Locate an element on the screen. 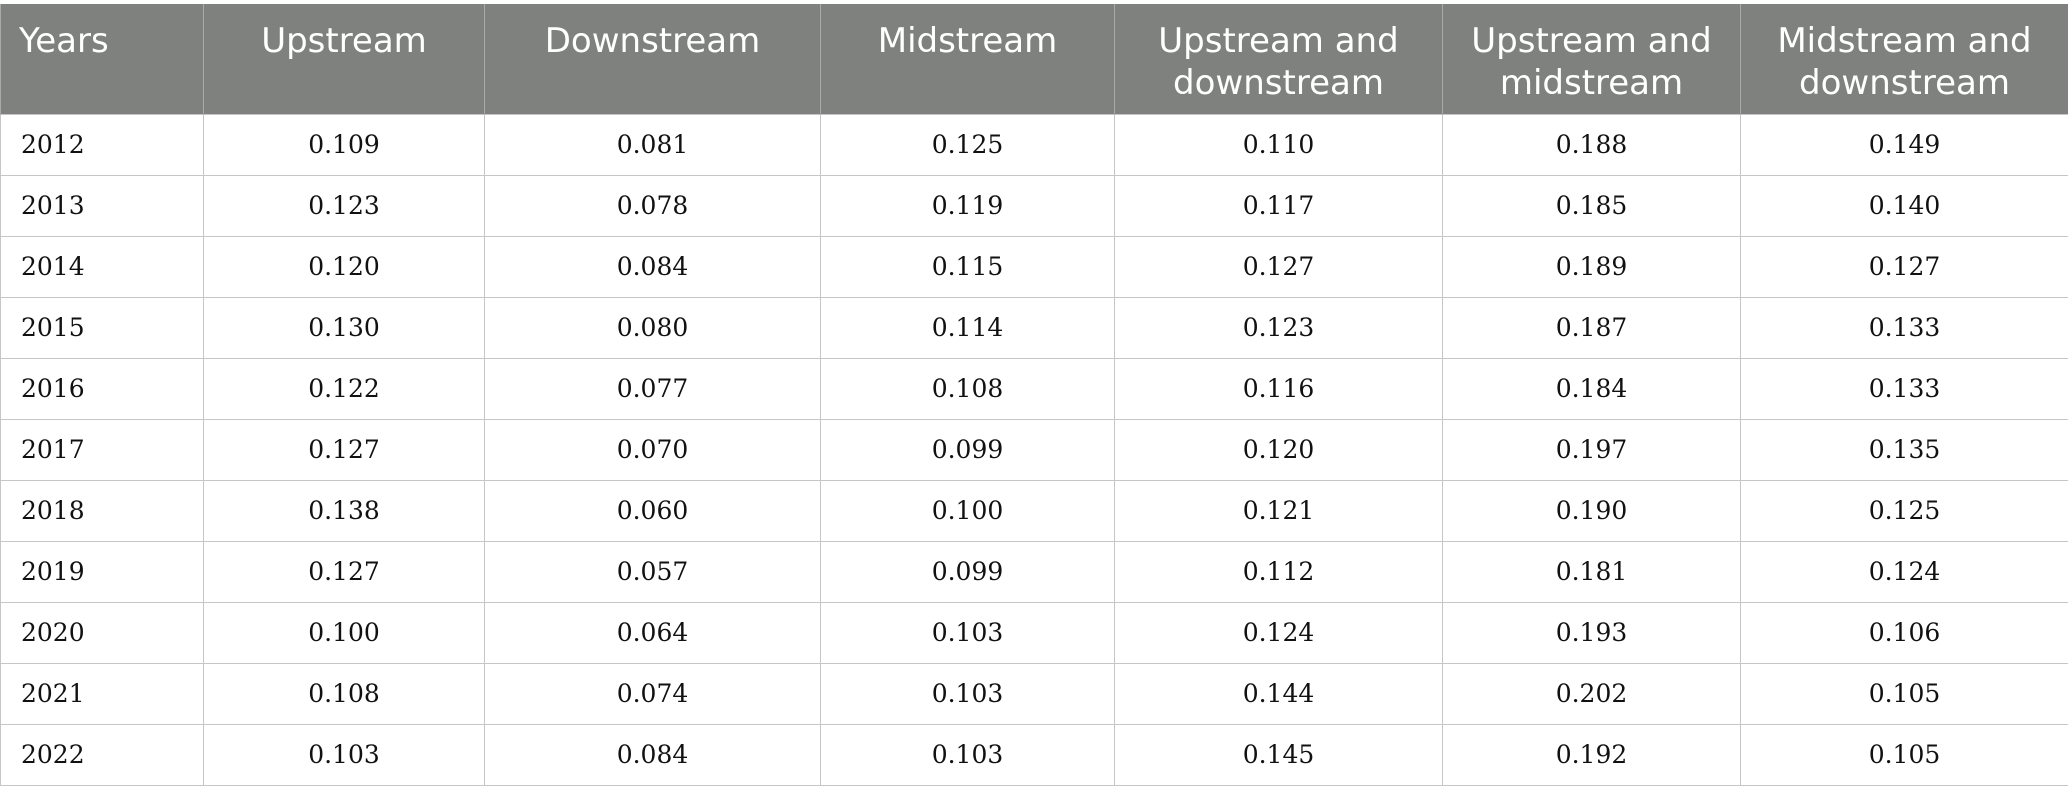  cell-downstream: 0.081 is located at coordinates (652, 144).